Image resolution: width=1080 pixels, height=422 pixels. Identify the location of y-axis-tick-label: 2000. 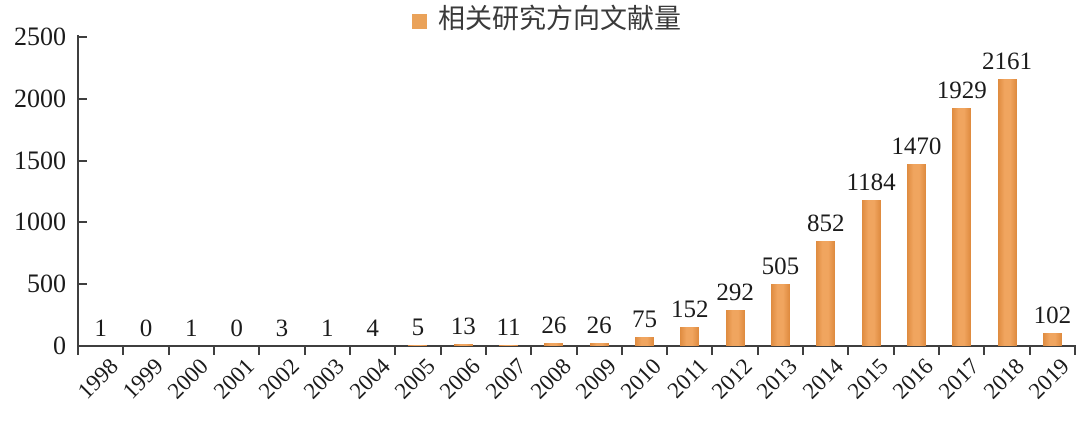
(40, 98).